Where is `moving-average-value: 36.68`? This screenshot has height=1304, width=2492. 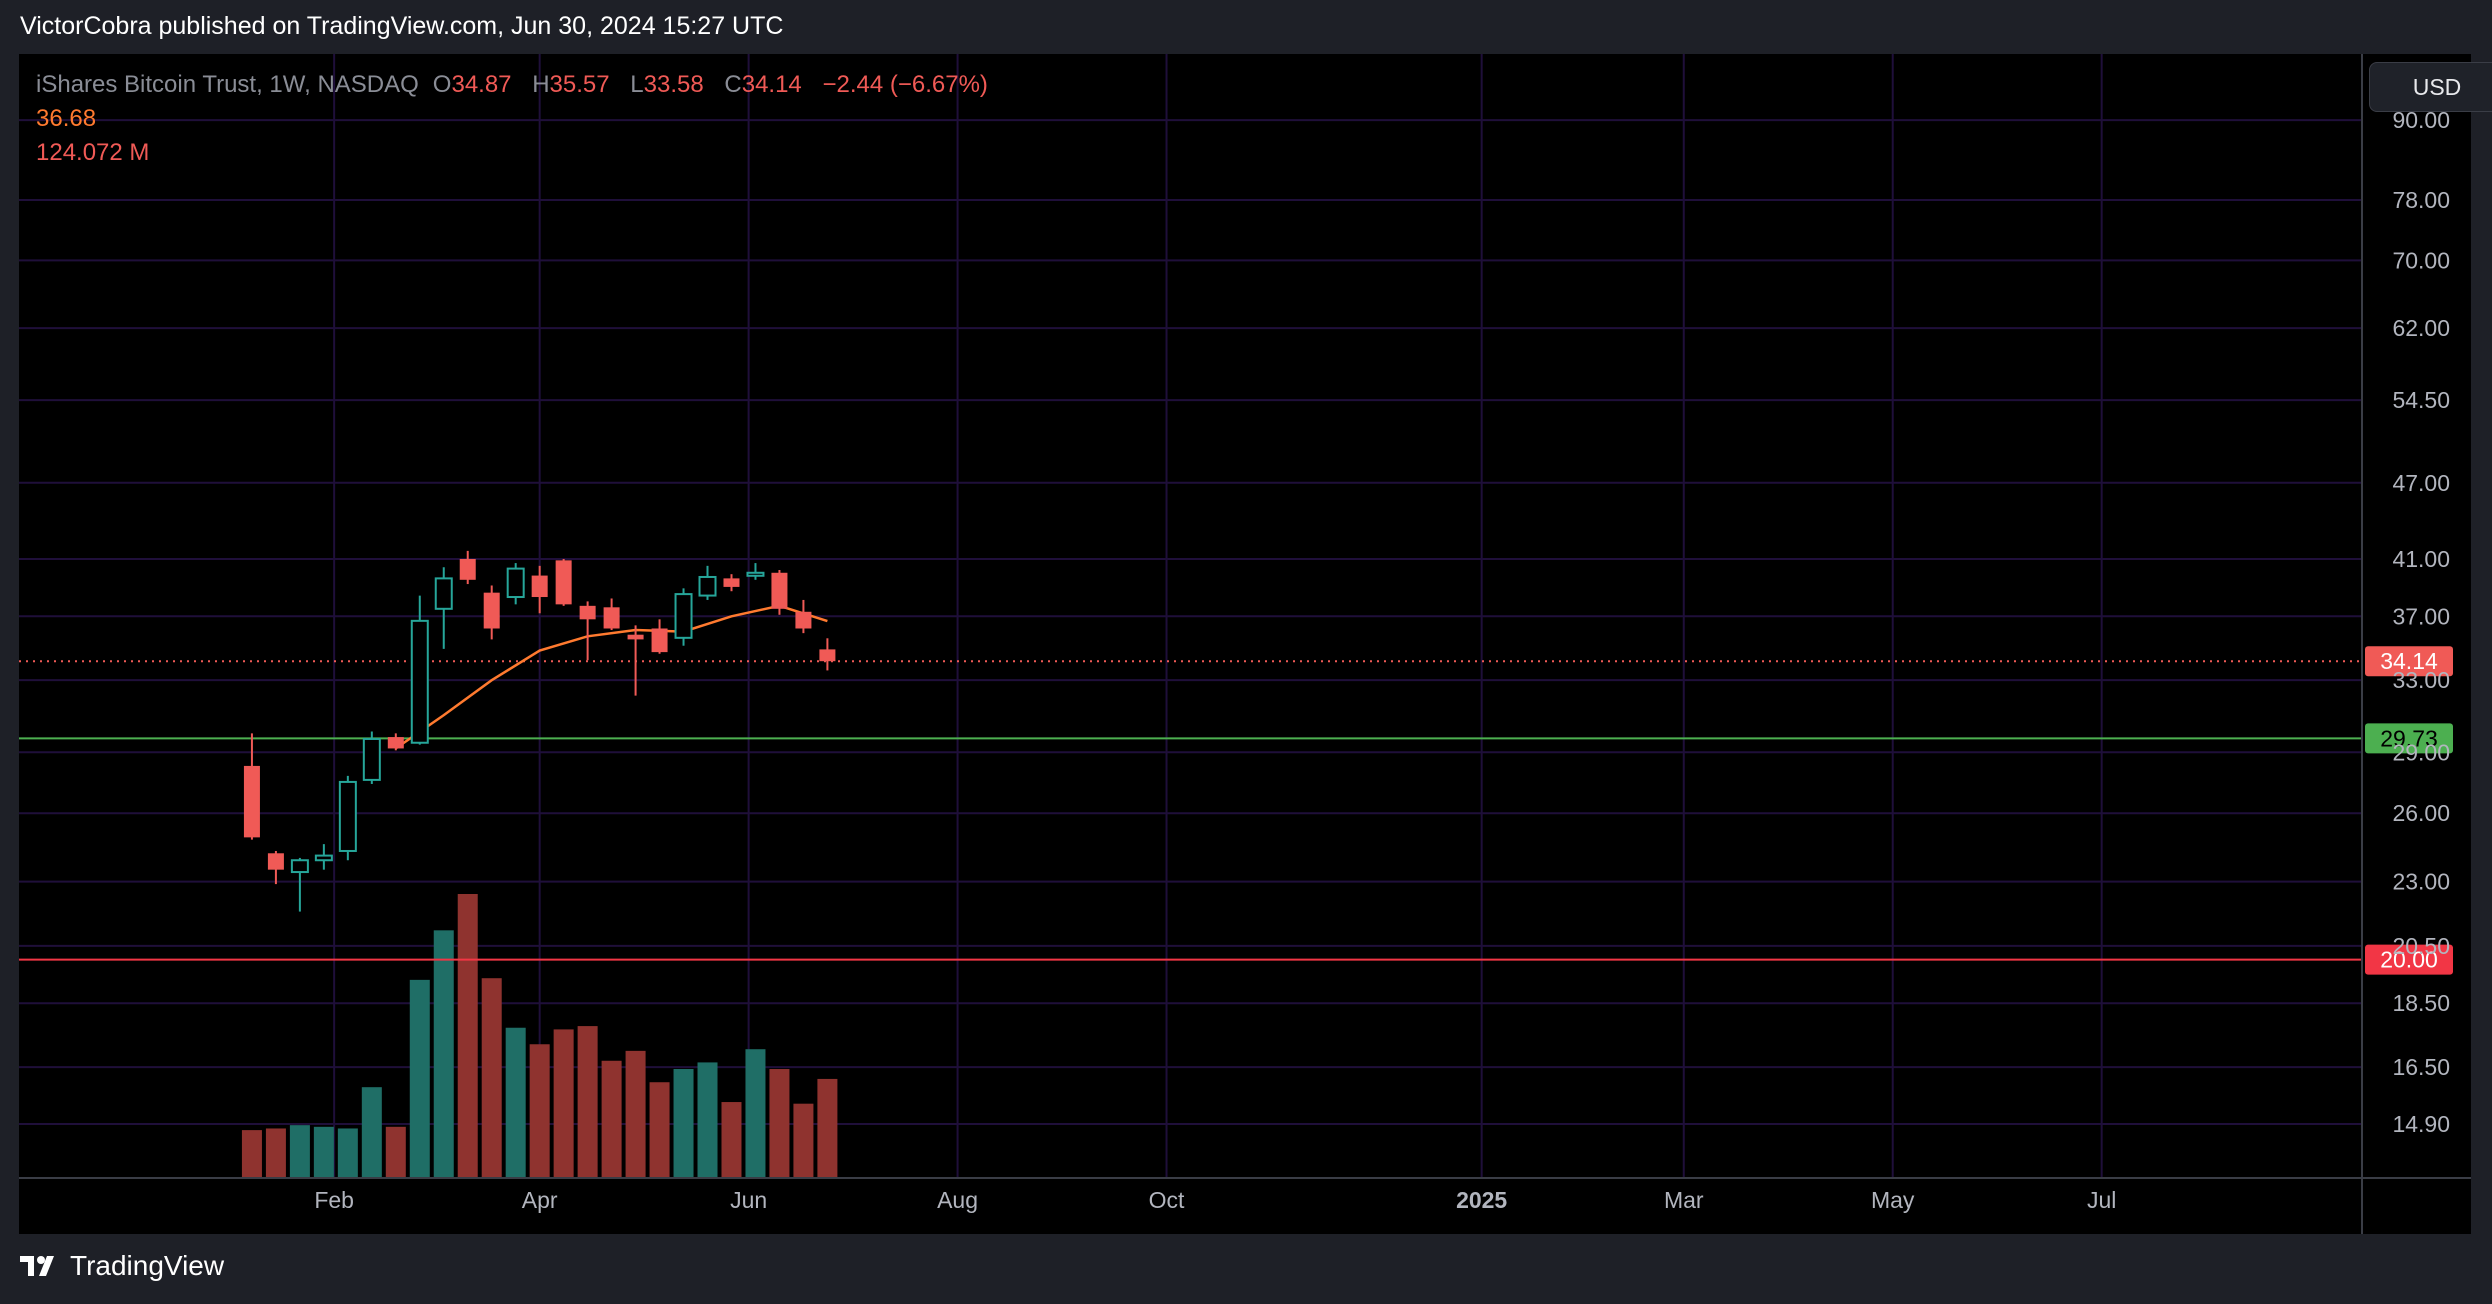 moving-average-value: 36.68 is located at coordinates (66, 118).